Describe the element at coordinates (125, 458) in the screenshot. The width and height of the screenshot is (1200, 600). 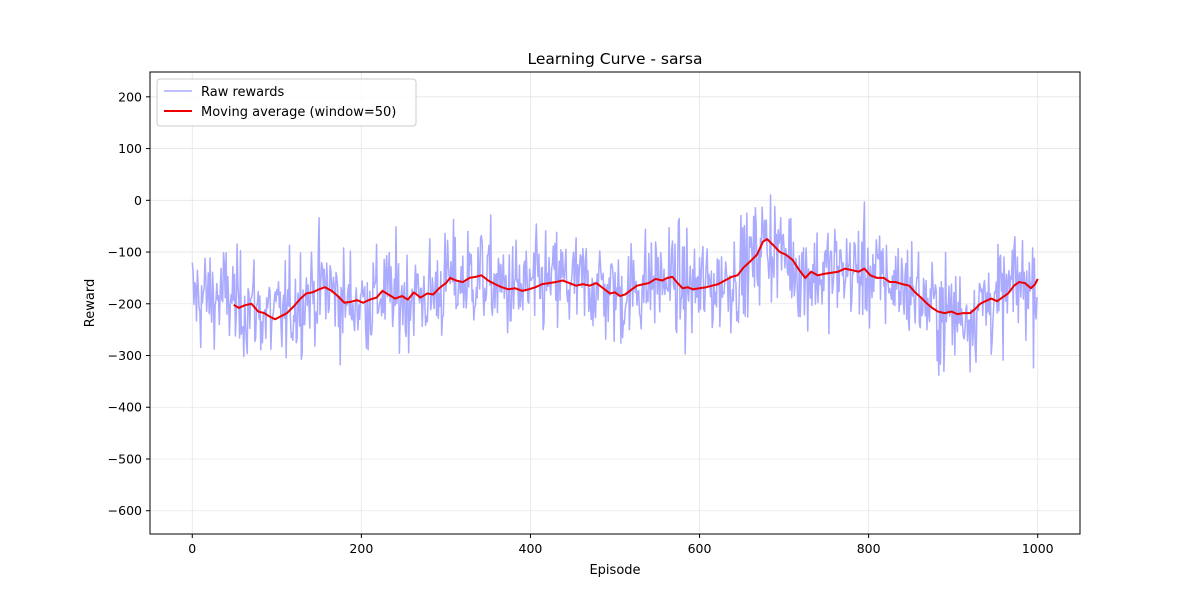
I see `y-tick-label: −500` at that location.